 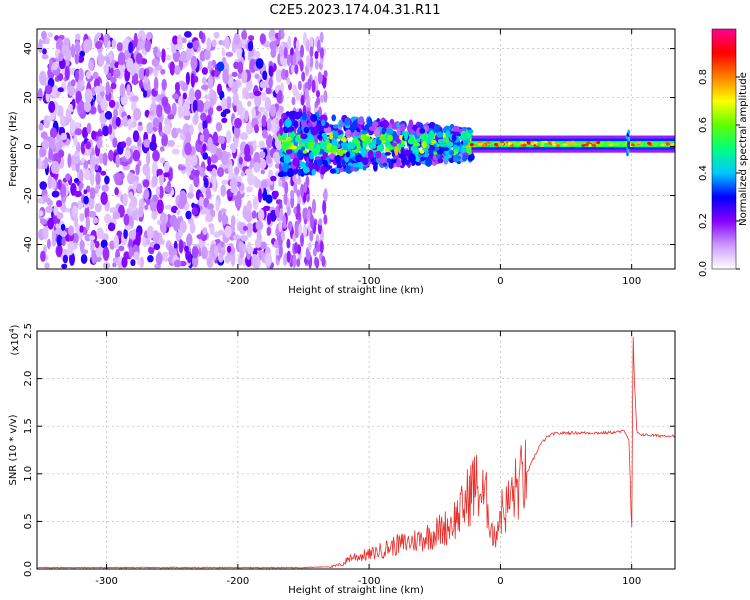 What do you see at coordinates (28, 379) in the screenshot?
I see `y-tick-label: 2.0` at bounding box center [28, 379].